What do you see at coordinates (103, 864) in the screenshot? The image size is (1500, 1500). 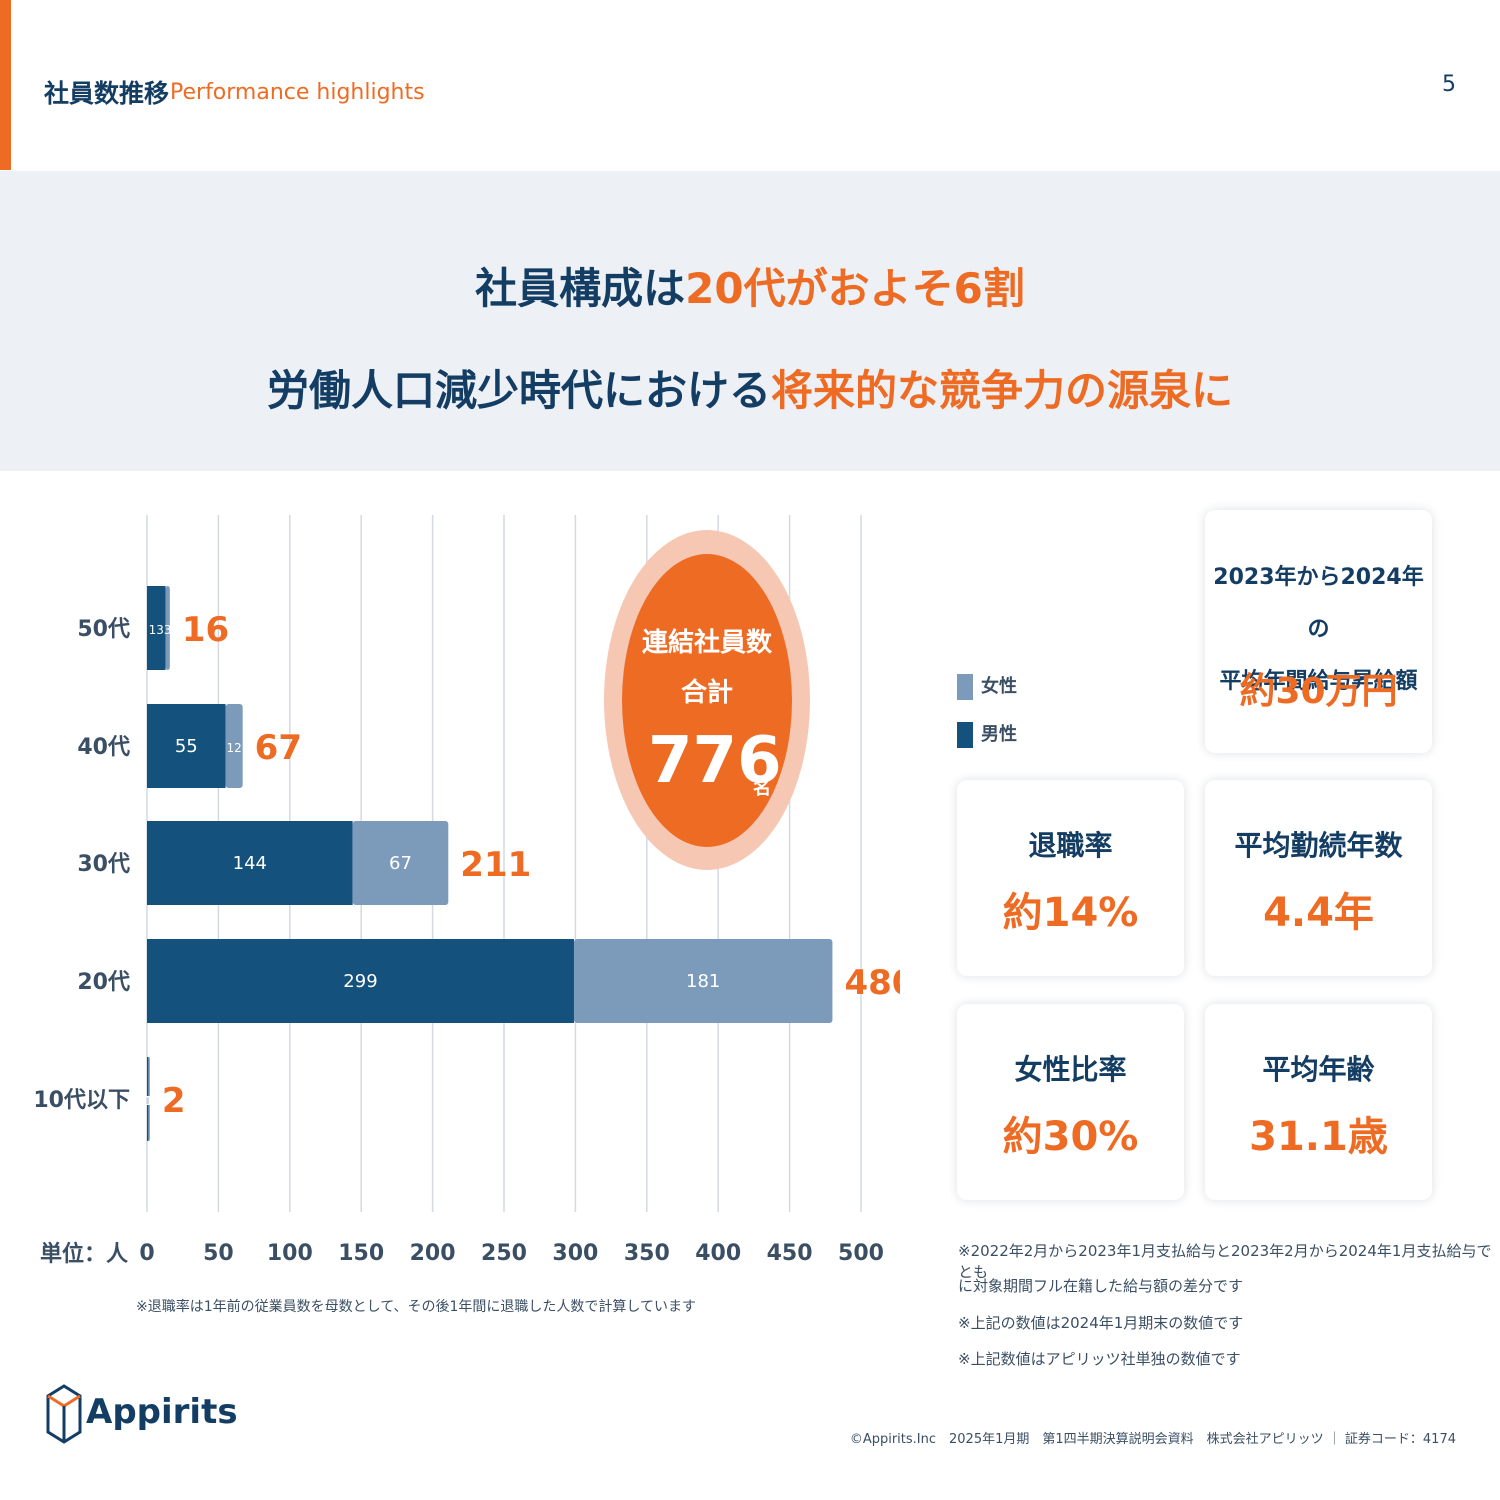 I see `category-label: 30代` at bounding box center [103, 864].